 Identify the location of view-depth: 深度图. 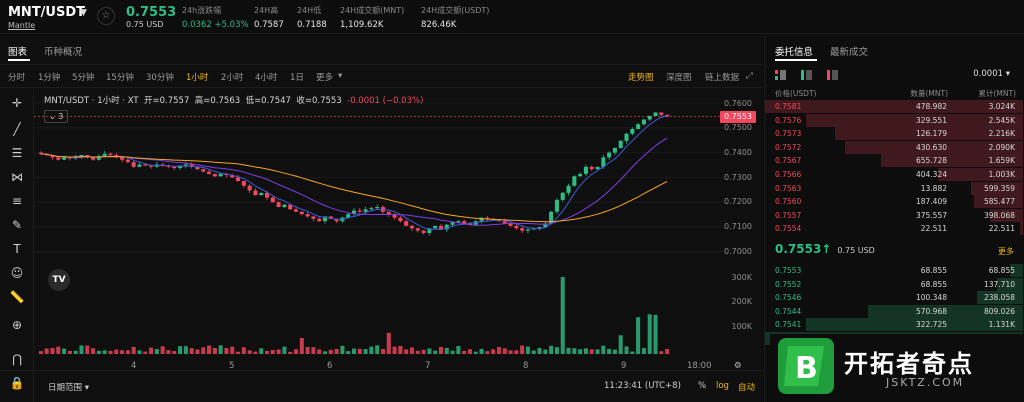
(679, 78).